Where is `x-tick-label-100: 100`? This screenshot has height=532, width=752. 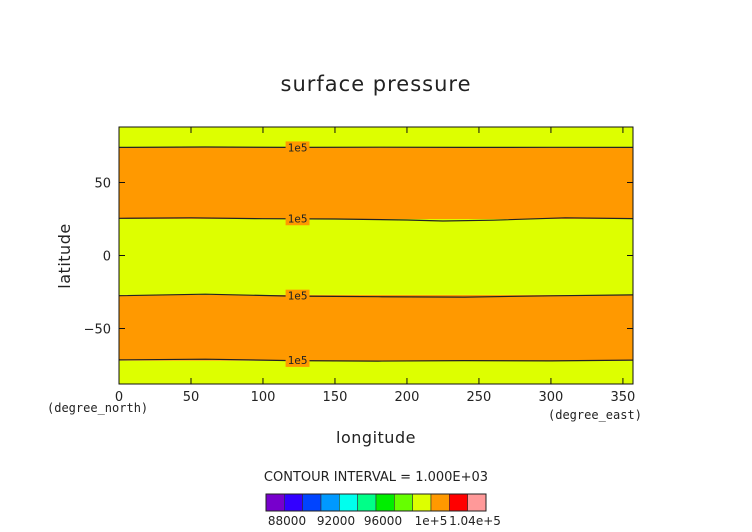
x-tick-label-100: 100 is located at coordinates (263, 397).